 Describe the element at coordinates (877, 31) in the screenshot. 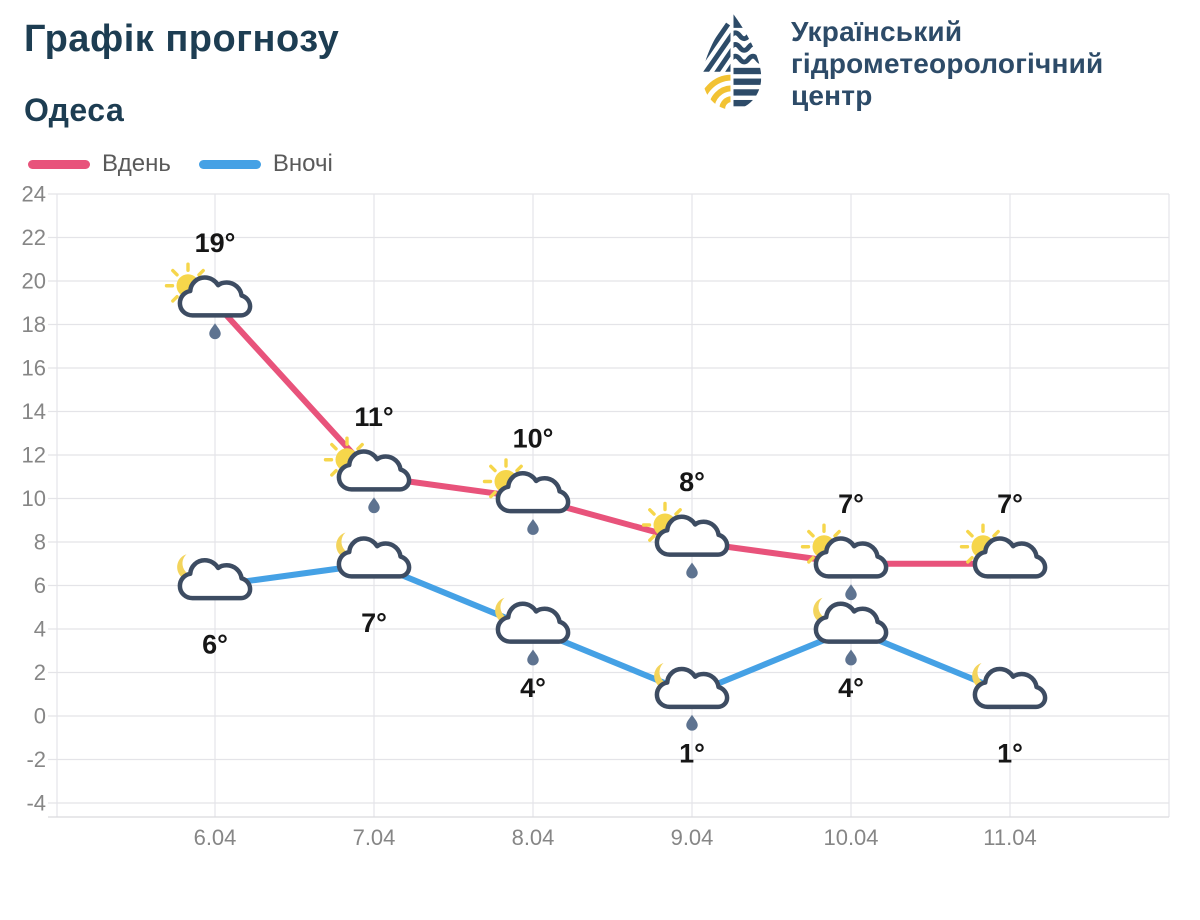

I see `logo-line-1: Український` at that location.